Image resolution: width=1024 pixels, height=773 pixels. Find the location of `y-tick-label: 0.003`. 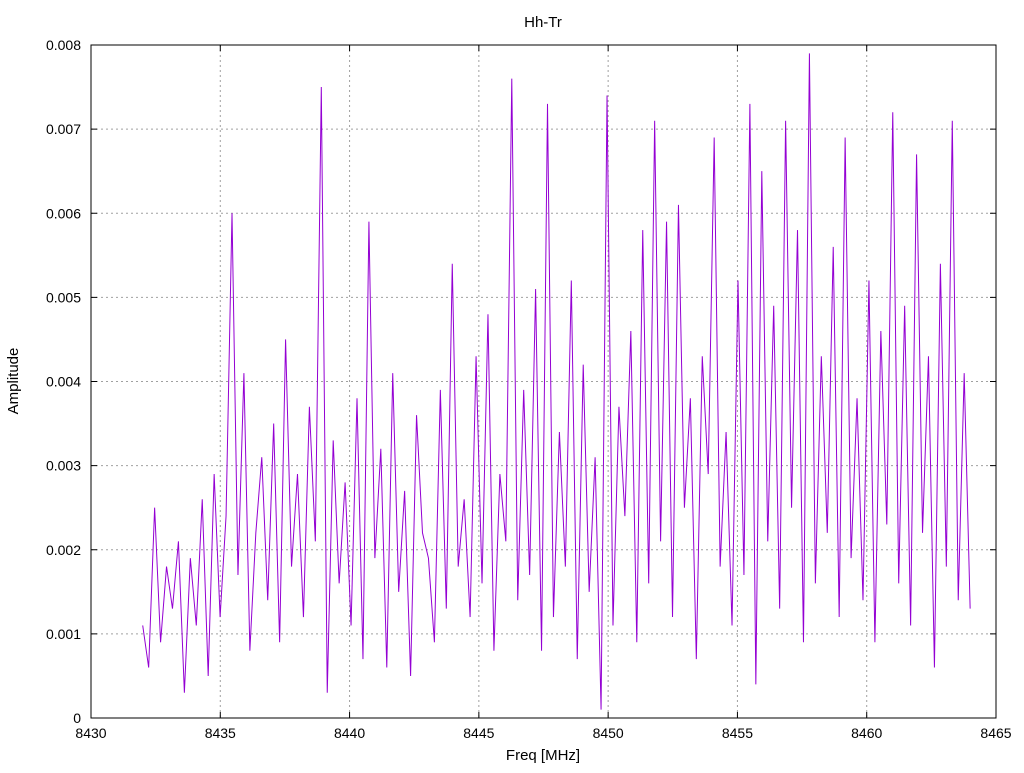

y-tick-label: 0.003 is located at coordinates (63, 466).